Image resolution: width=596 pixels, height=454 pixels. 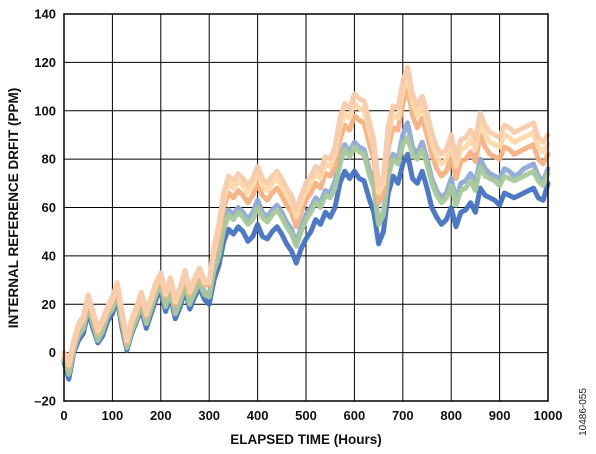 I want to click on y-tick-label: 20, so click(x=49, y=304).